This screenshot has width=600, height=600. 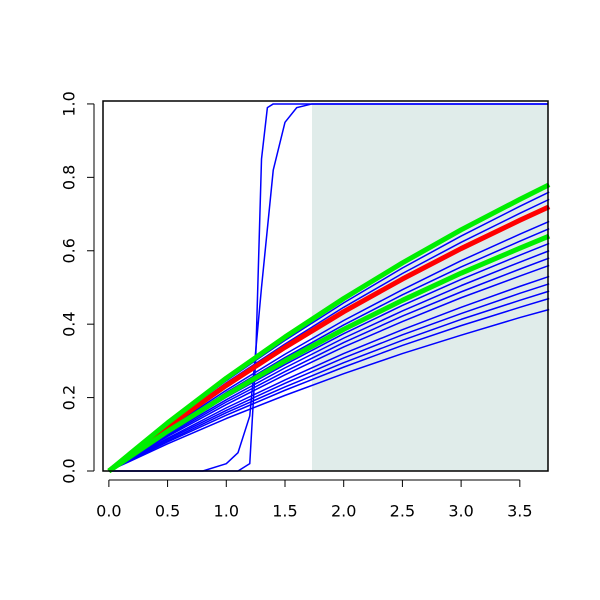 What do you see at coordinates (226, 511) in the screenshot?
I see `x-tick-label: 1.0` at bounding box center [226, 511].